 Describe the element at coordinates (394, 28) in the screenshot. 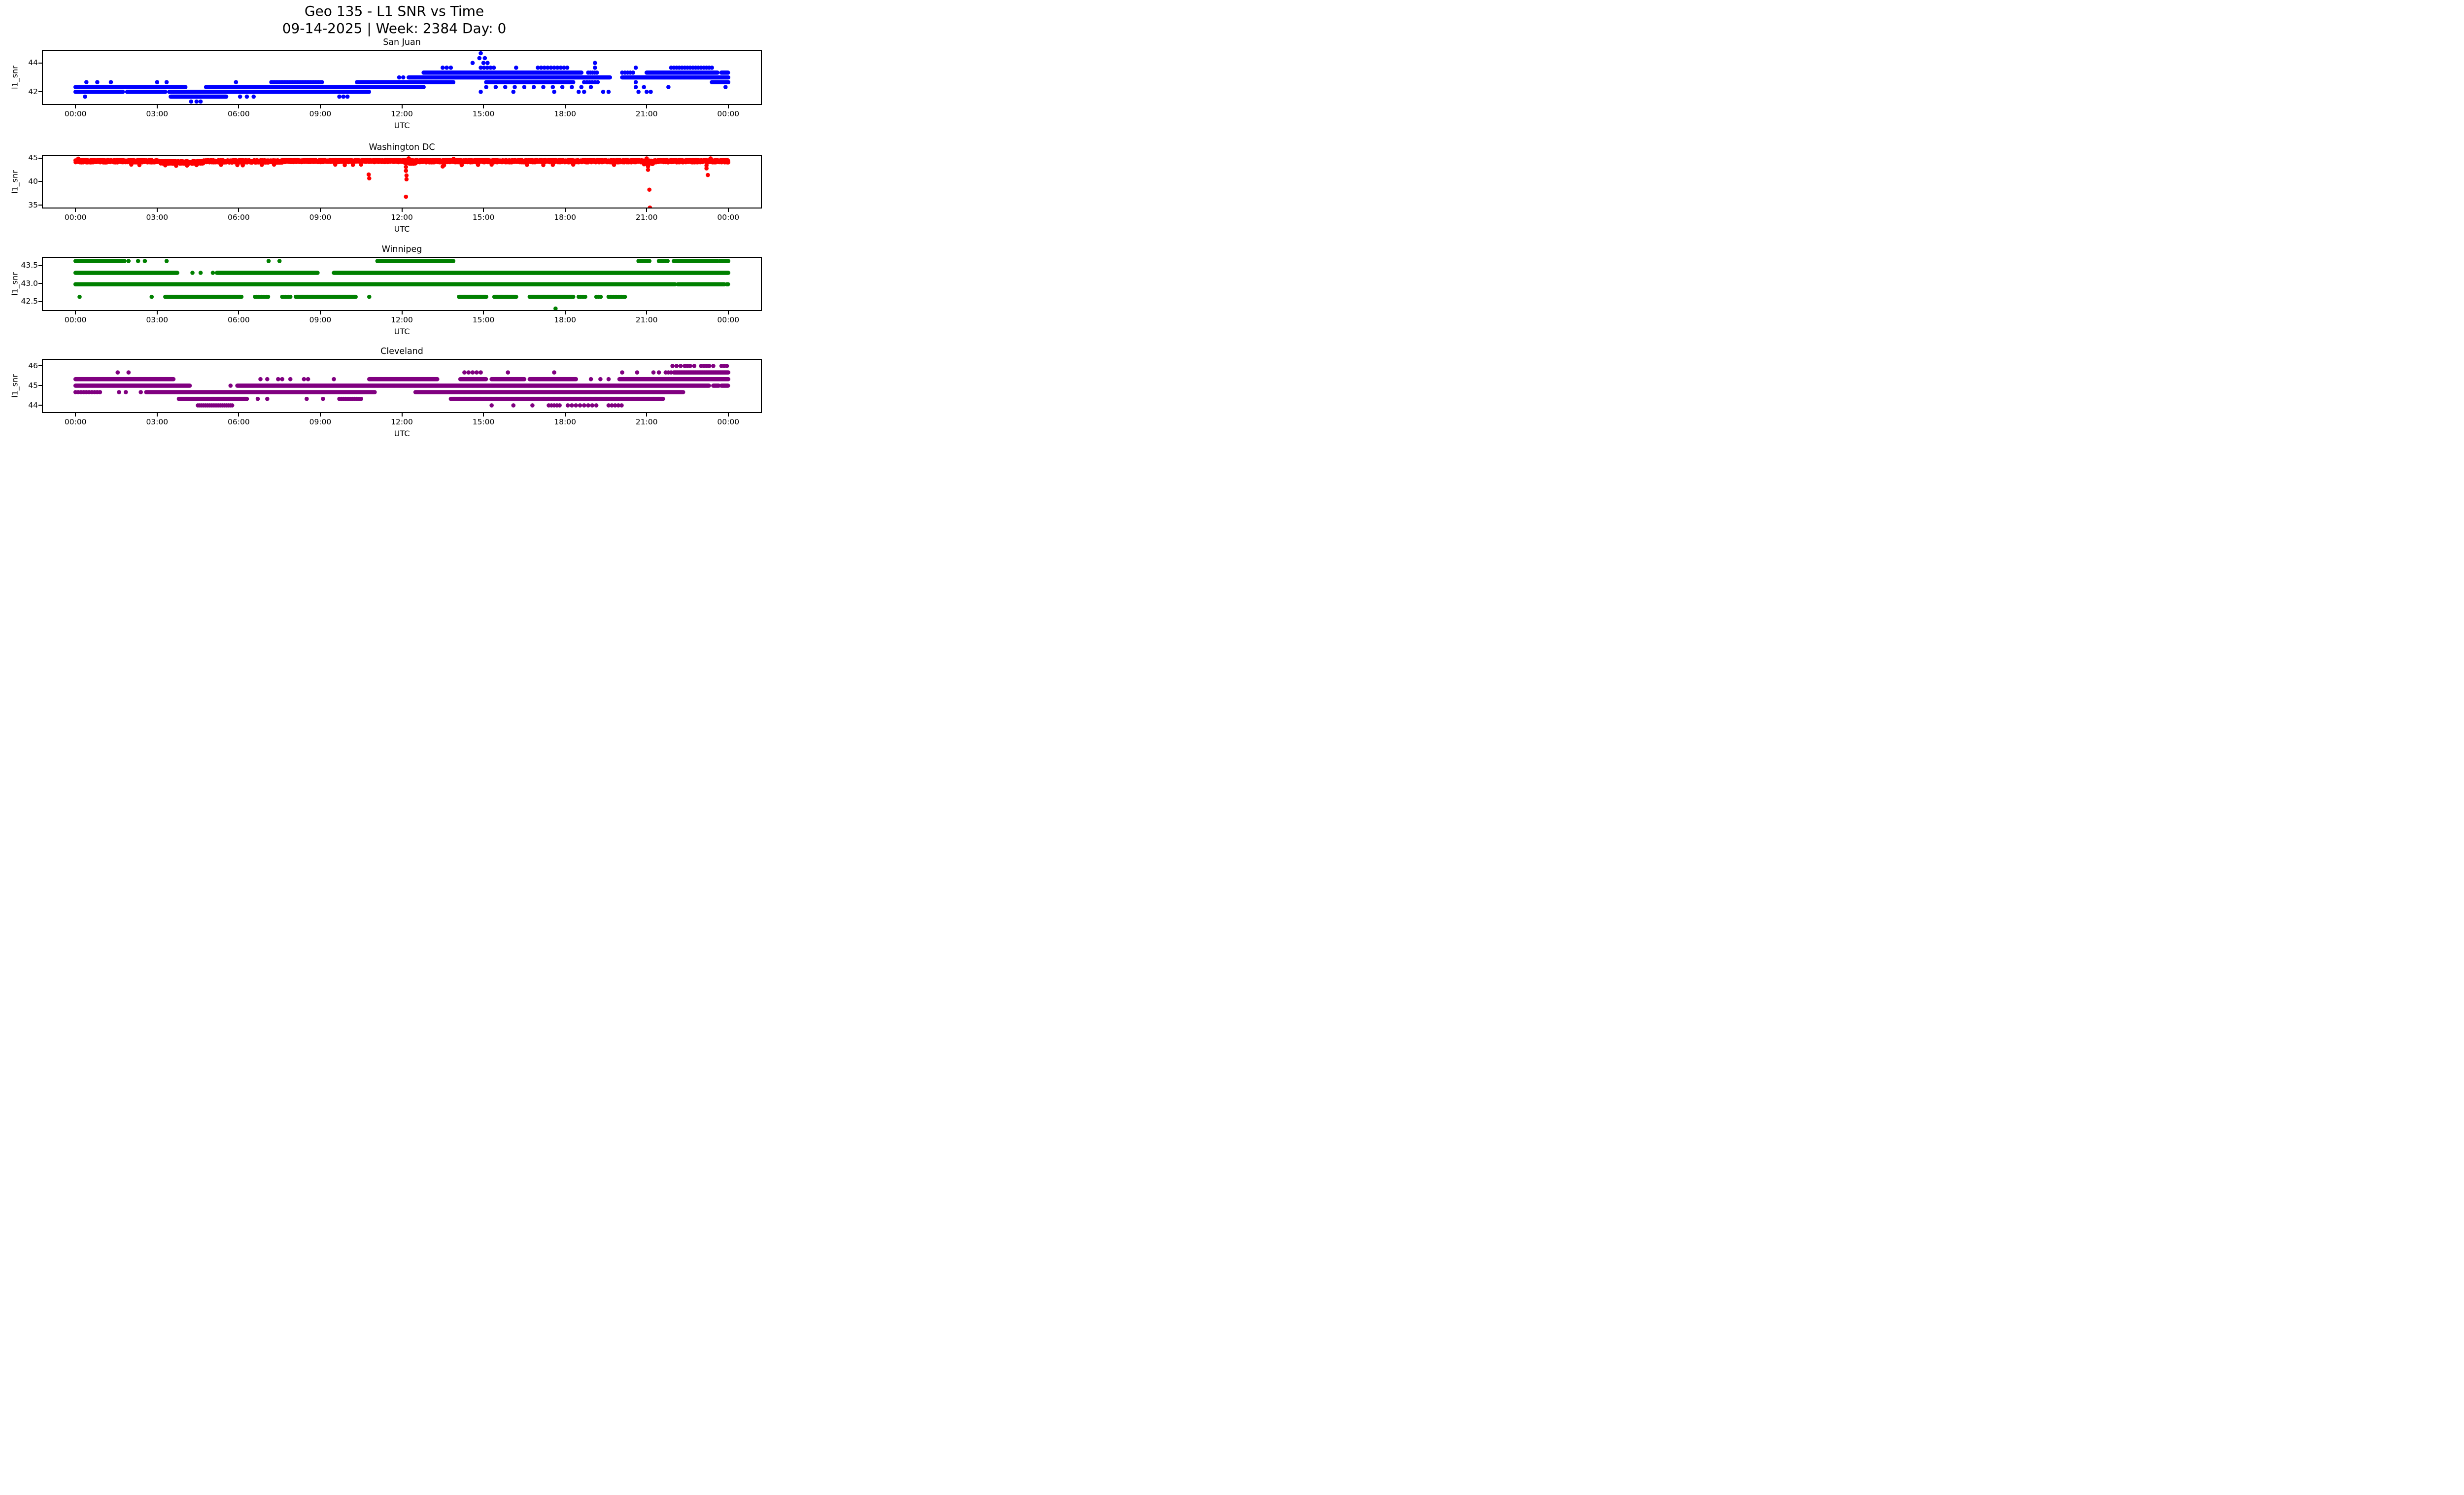

I see `figure-title-line2: 09-14-2025 | Week: 2384 Day: 0` at that location.